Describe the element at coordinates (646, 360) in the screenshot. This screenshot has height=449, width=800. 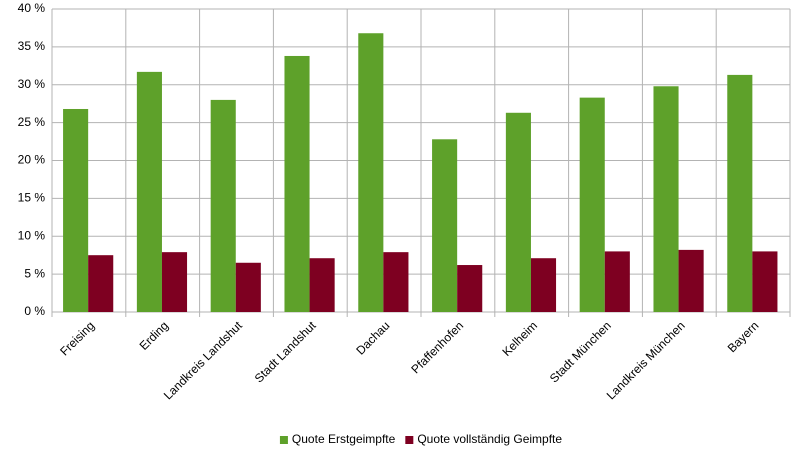
I see `x-tick-label: Landkreis München` at that location.